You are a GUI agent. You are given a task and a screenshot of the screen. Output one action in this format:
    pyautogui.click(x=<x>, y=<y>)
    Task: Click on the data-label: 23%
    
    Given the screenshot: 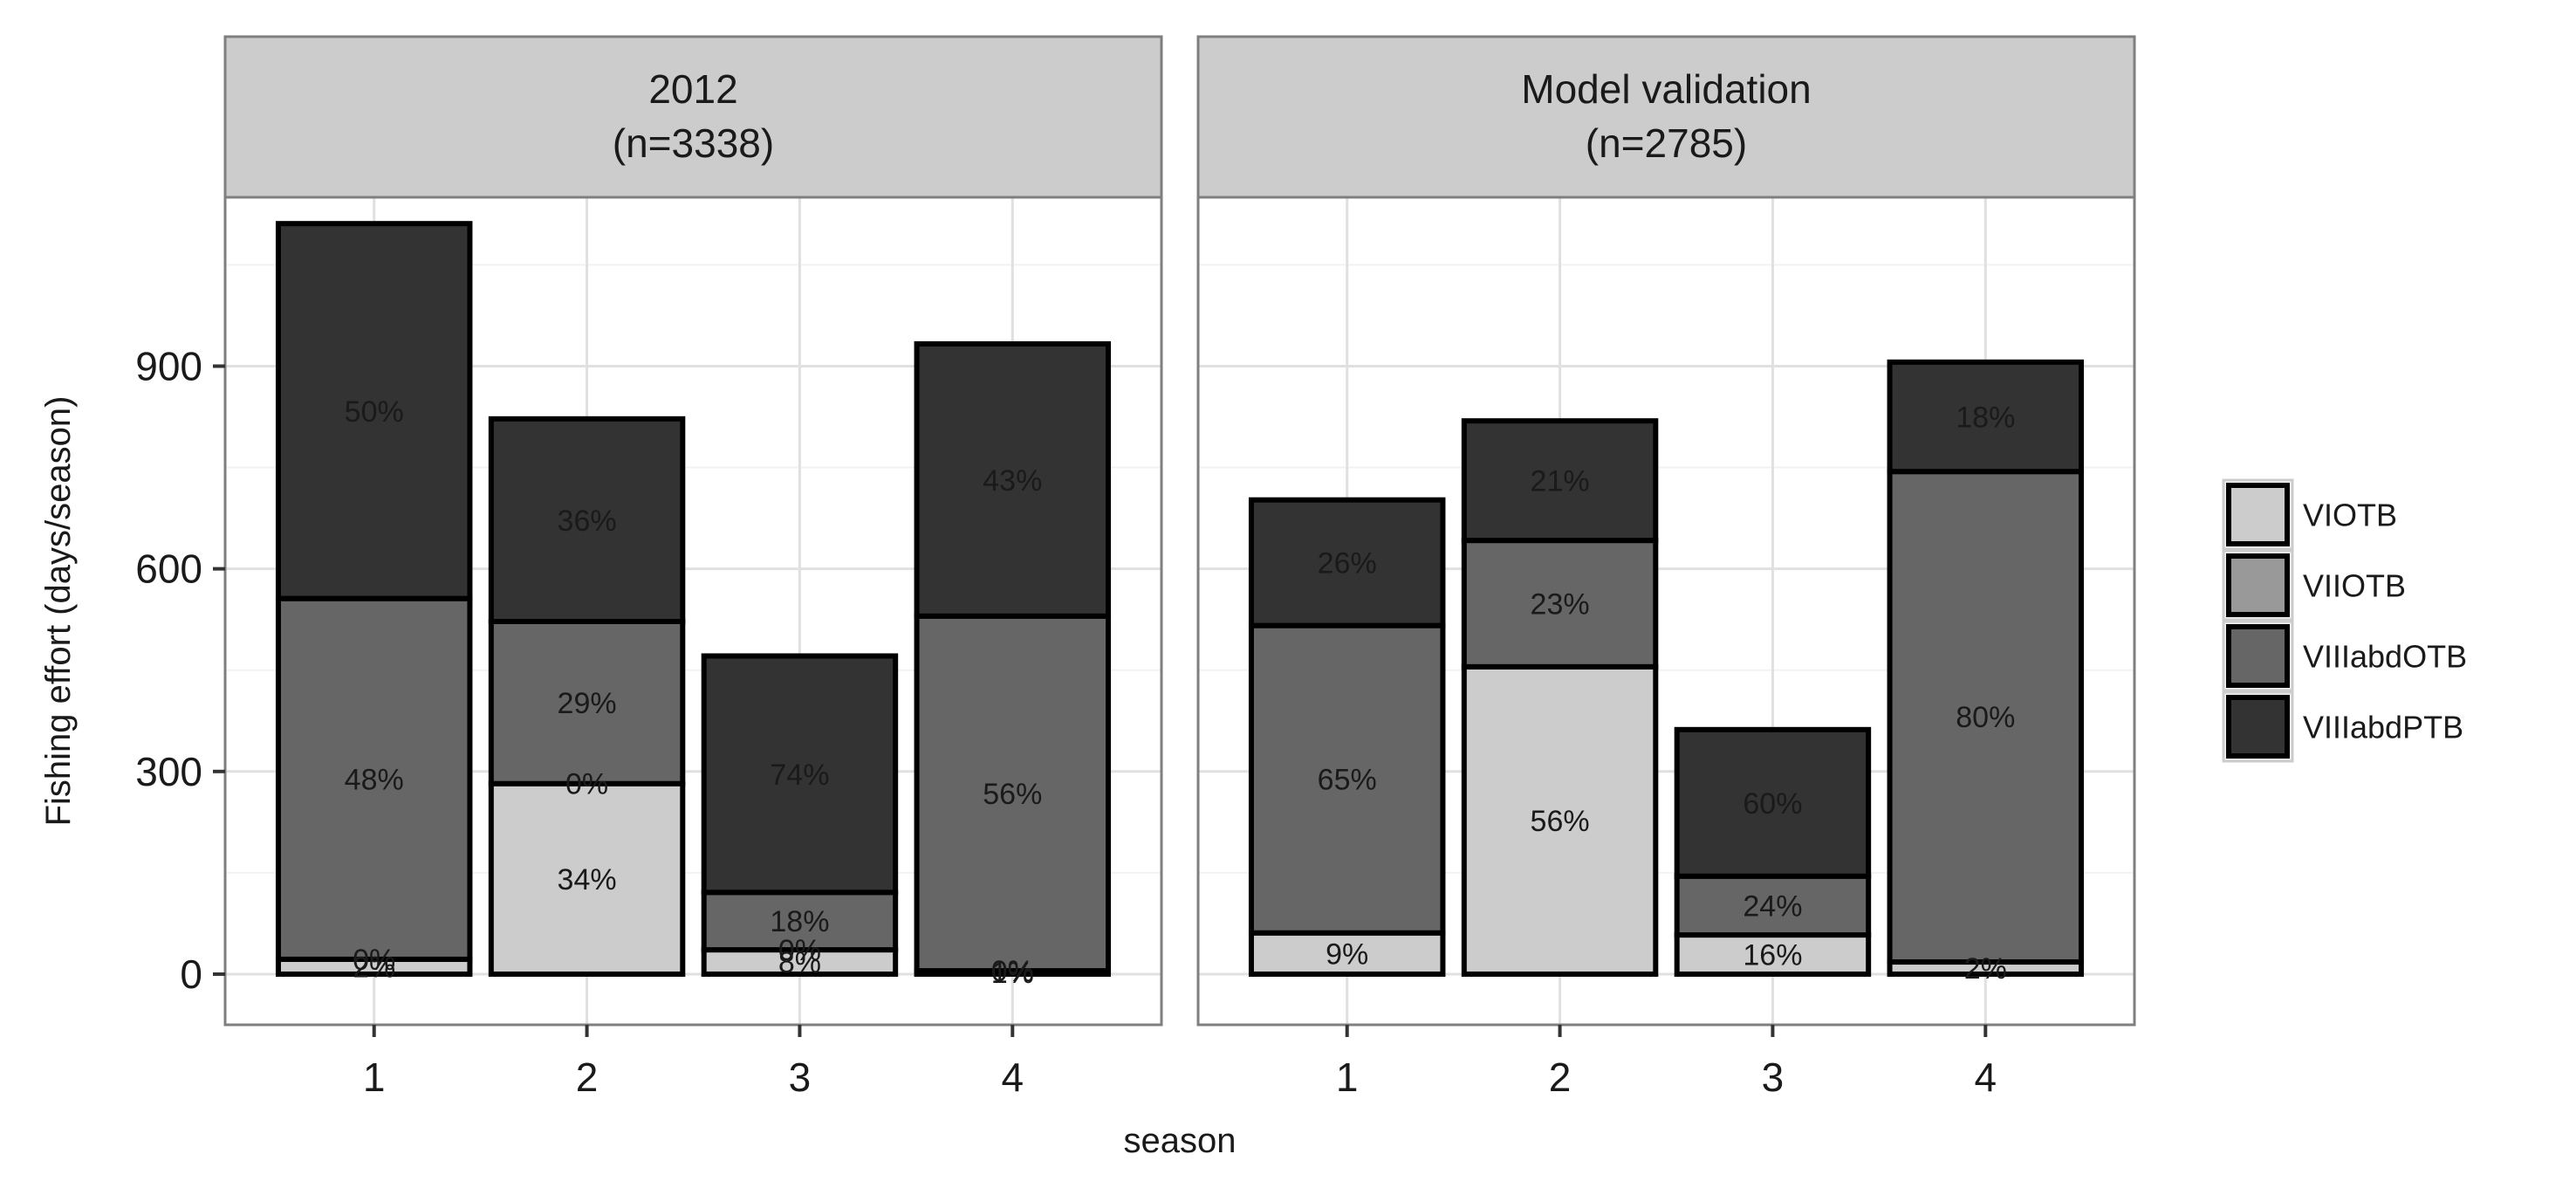 What is the action you would take?
    pyautogui.click(x=1560, y=604)
    